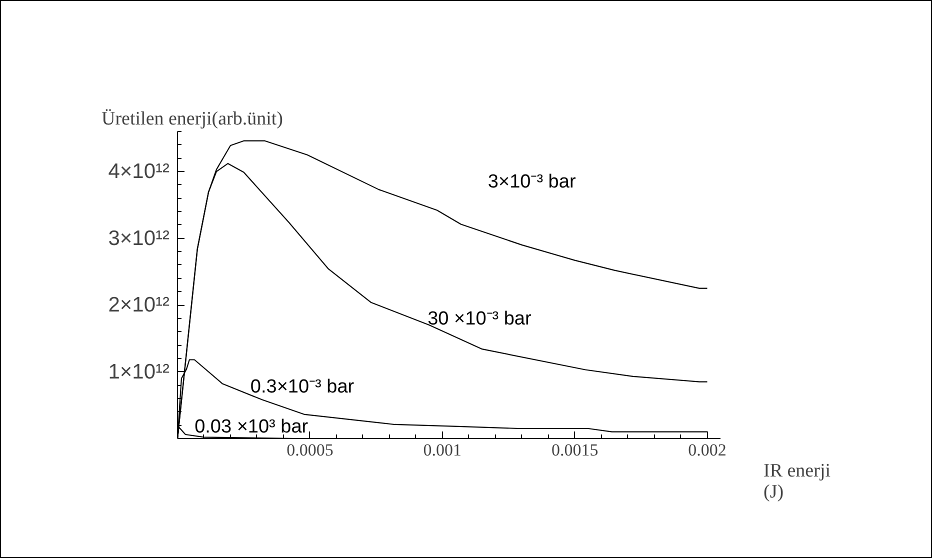  What do you see at coordinates (310, 450) in the screenshot?
I see `x-tick-label: 0.0005` at bounding box center [310, 450].